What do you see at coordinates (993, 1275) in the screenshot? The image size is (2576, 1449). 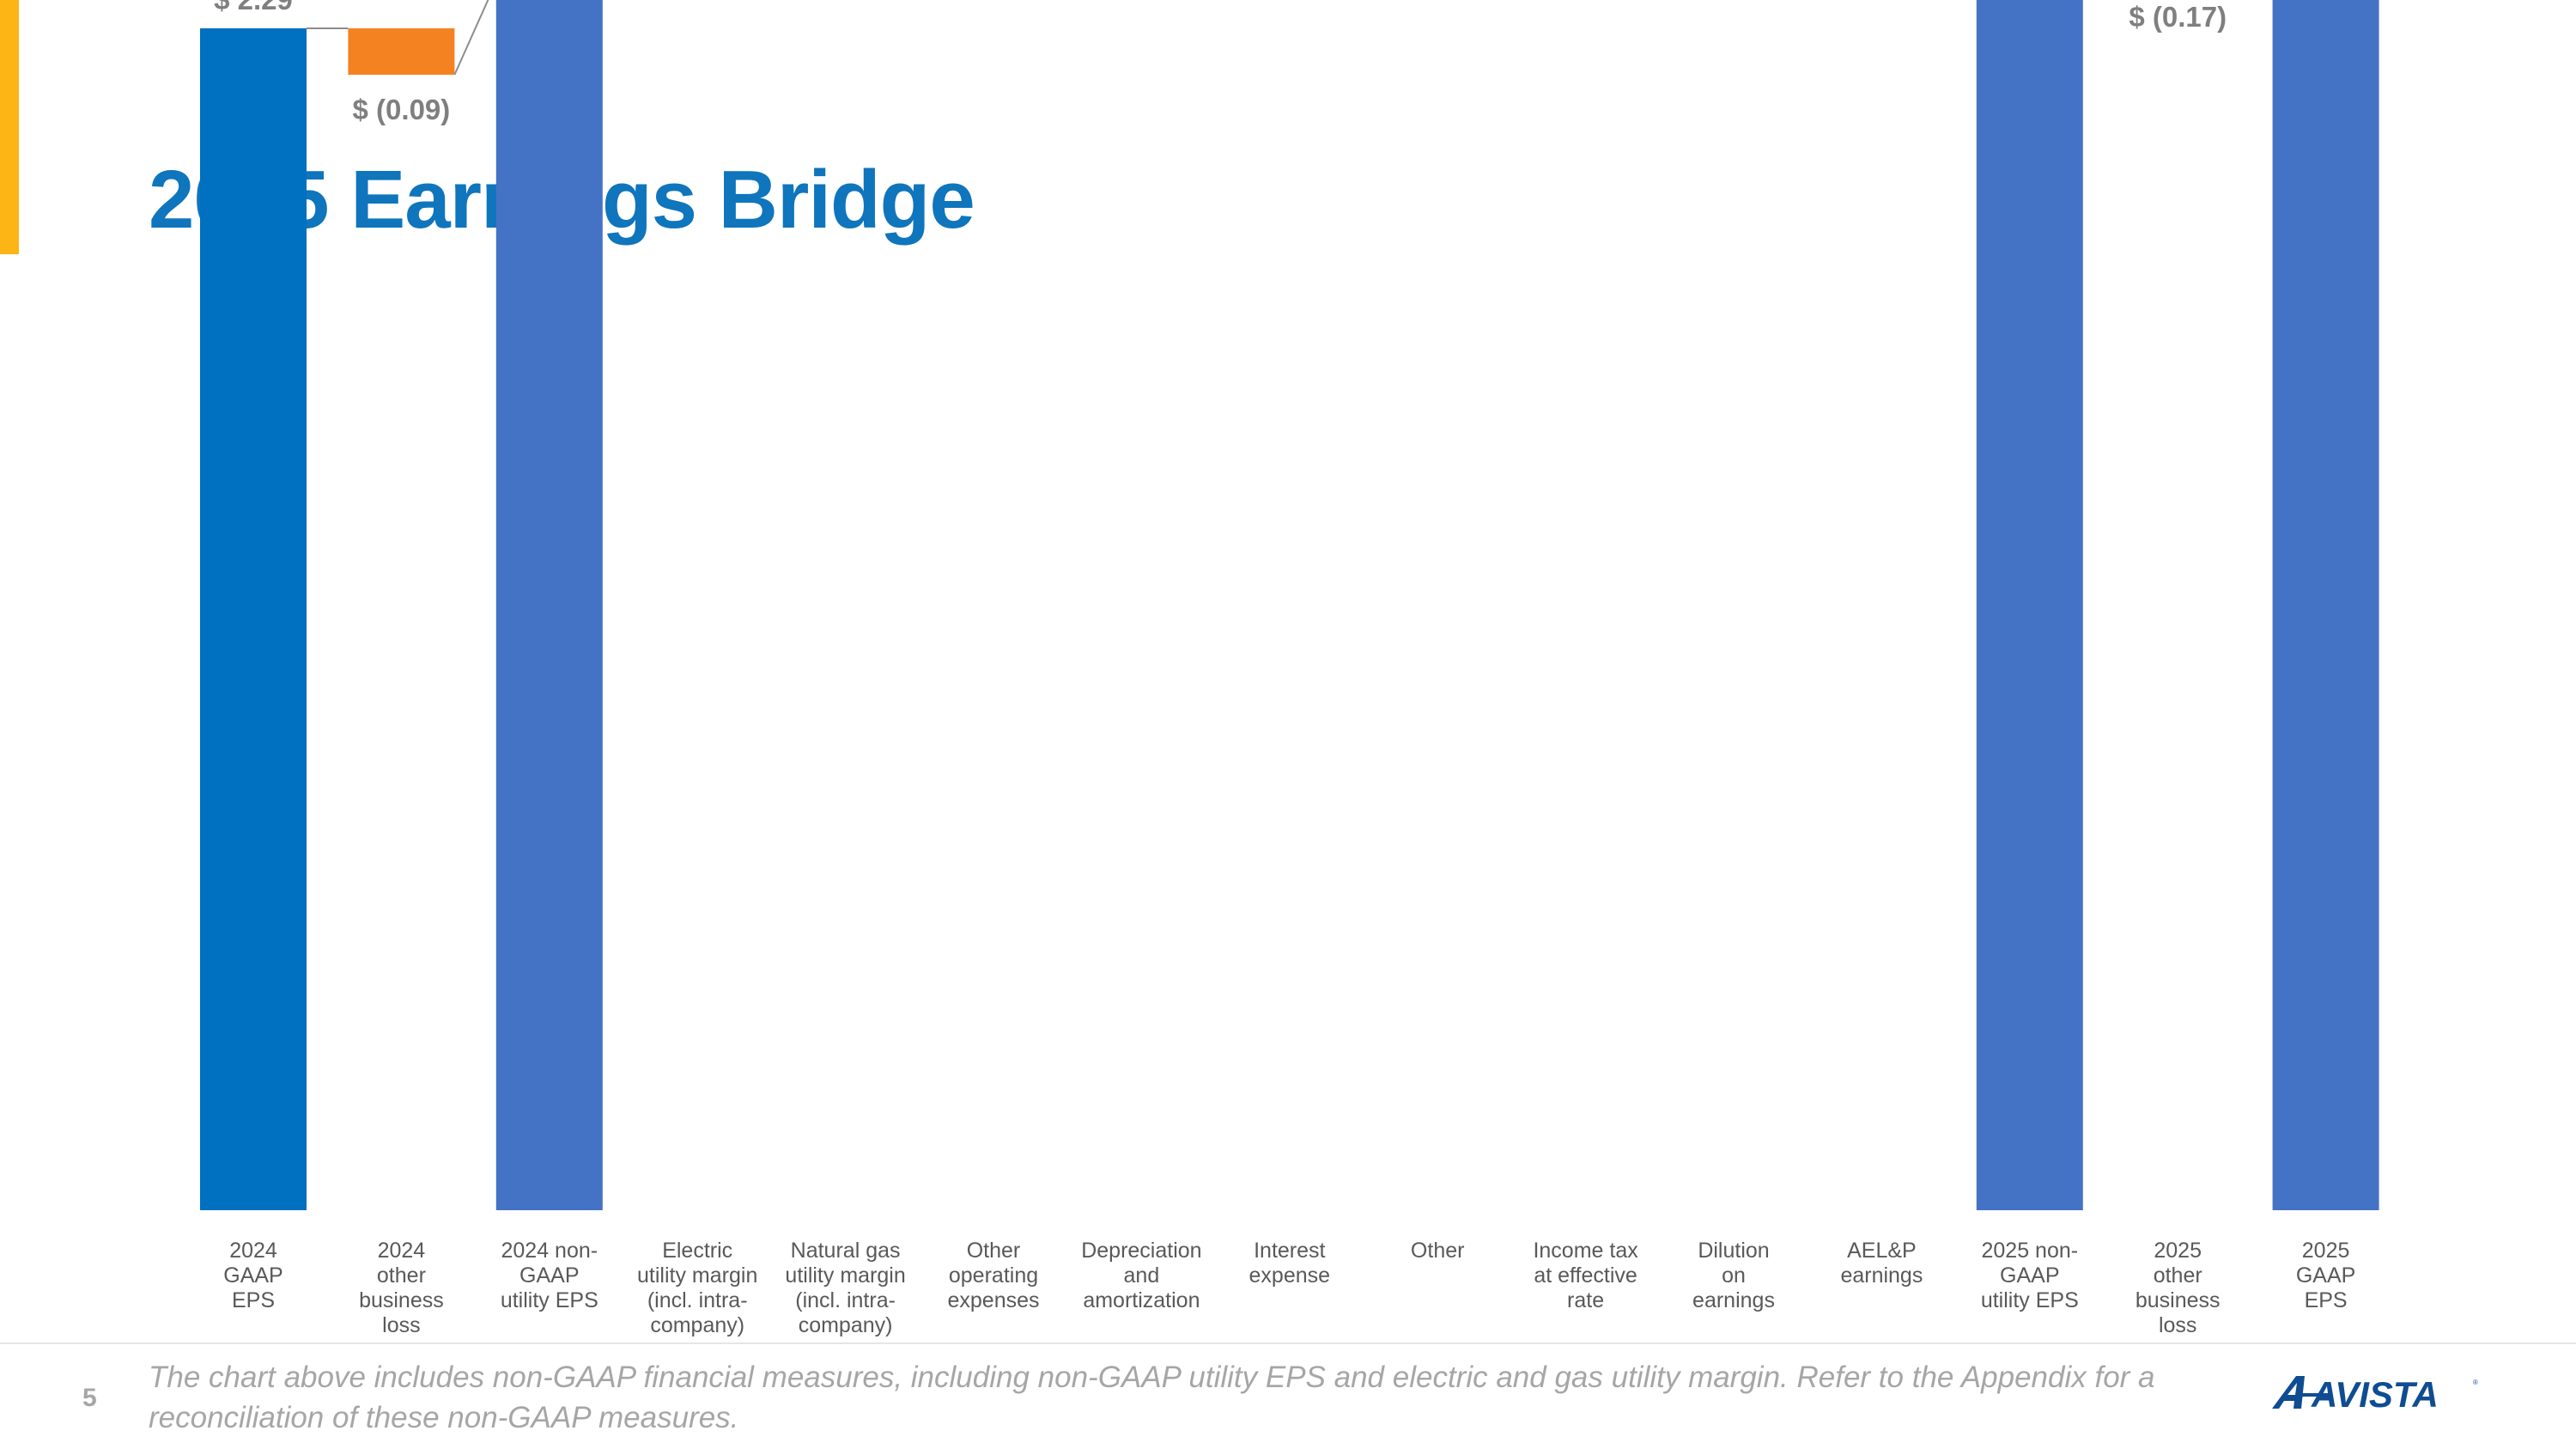 I see `category-label: Other operating expenses` at bounding box center [993, 1275].